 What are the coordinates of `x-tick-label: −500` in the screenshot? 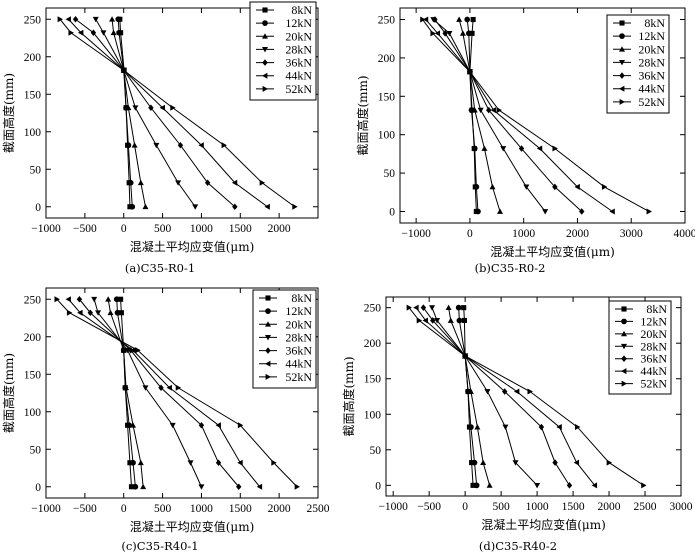 It's located at (429, 507).